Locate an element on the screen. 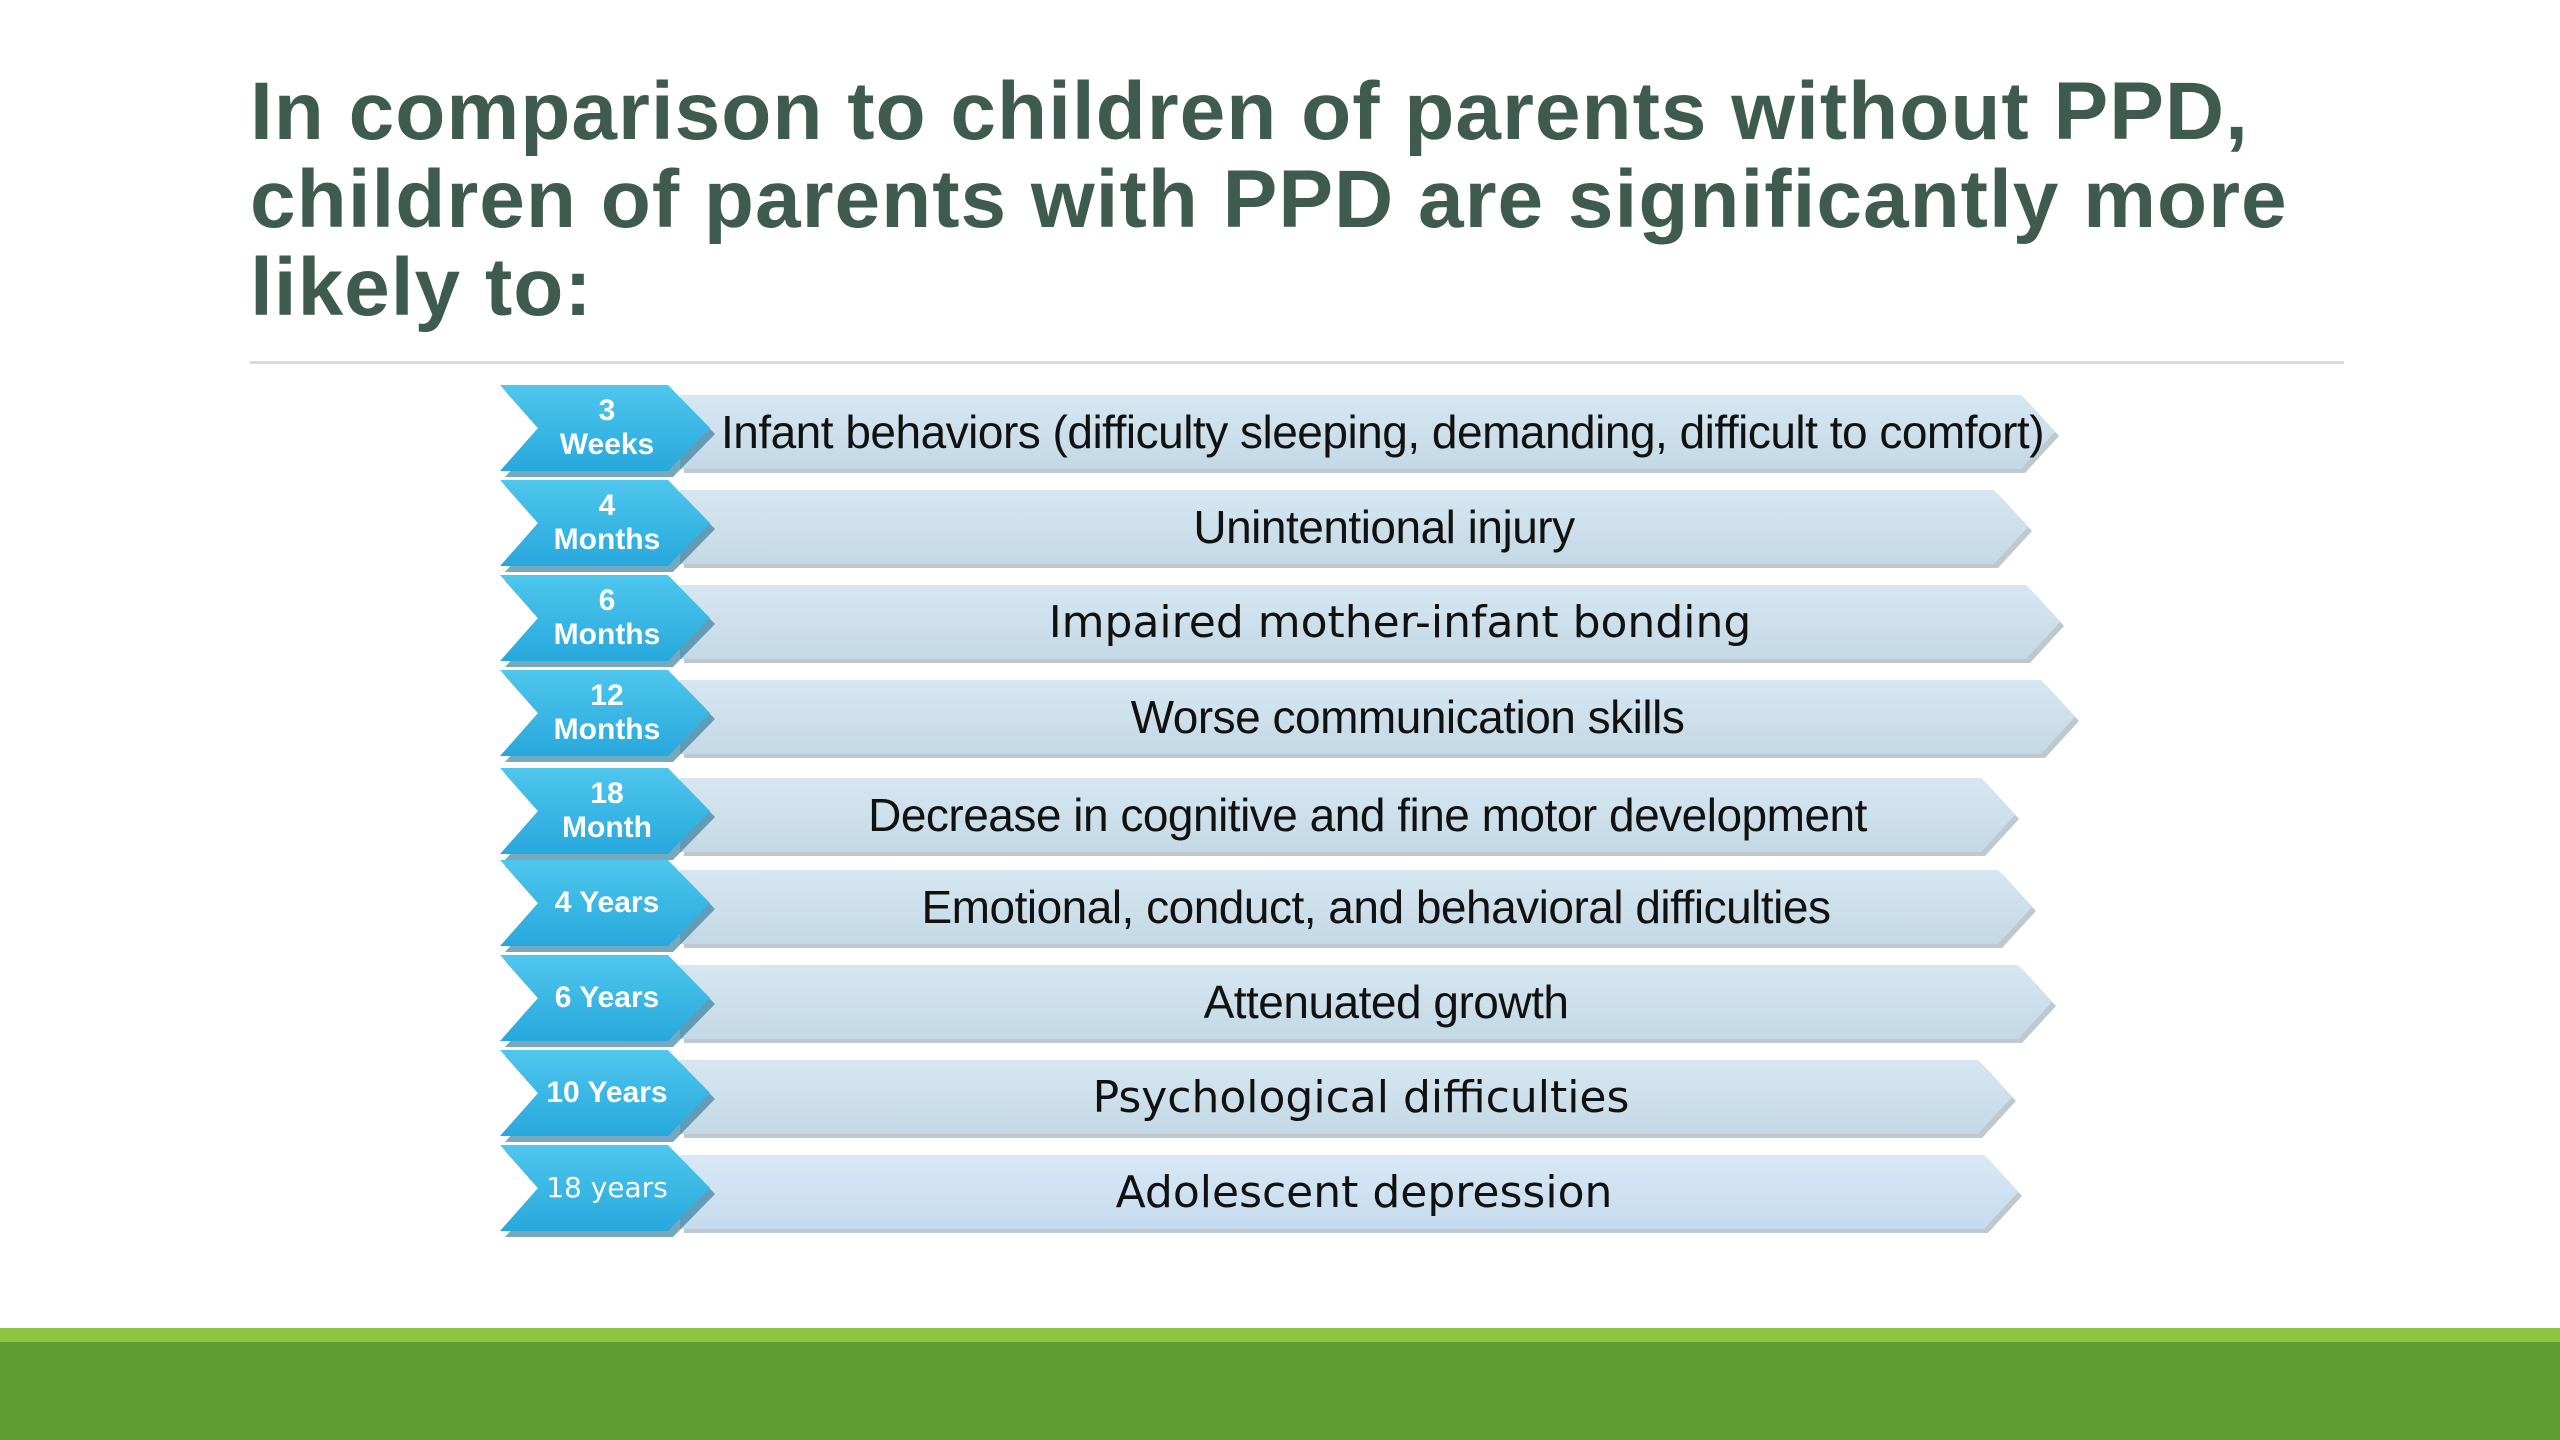  timeline-row: Attenuated growth 6 Years is located at coordinates (1280, 1001).